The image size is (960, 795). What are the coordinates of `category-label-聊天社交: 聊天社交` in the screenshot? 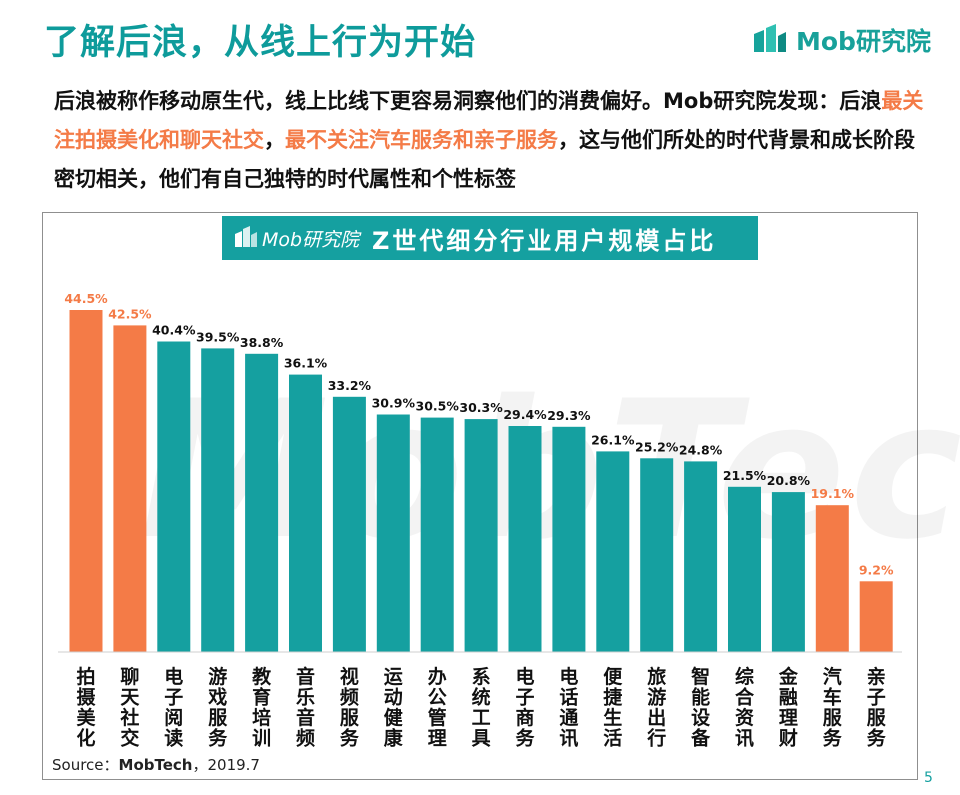 It's located at (129, 707).